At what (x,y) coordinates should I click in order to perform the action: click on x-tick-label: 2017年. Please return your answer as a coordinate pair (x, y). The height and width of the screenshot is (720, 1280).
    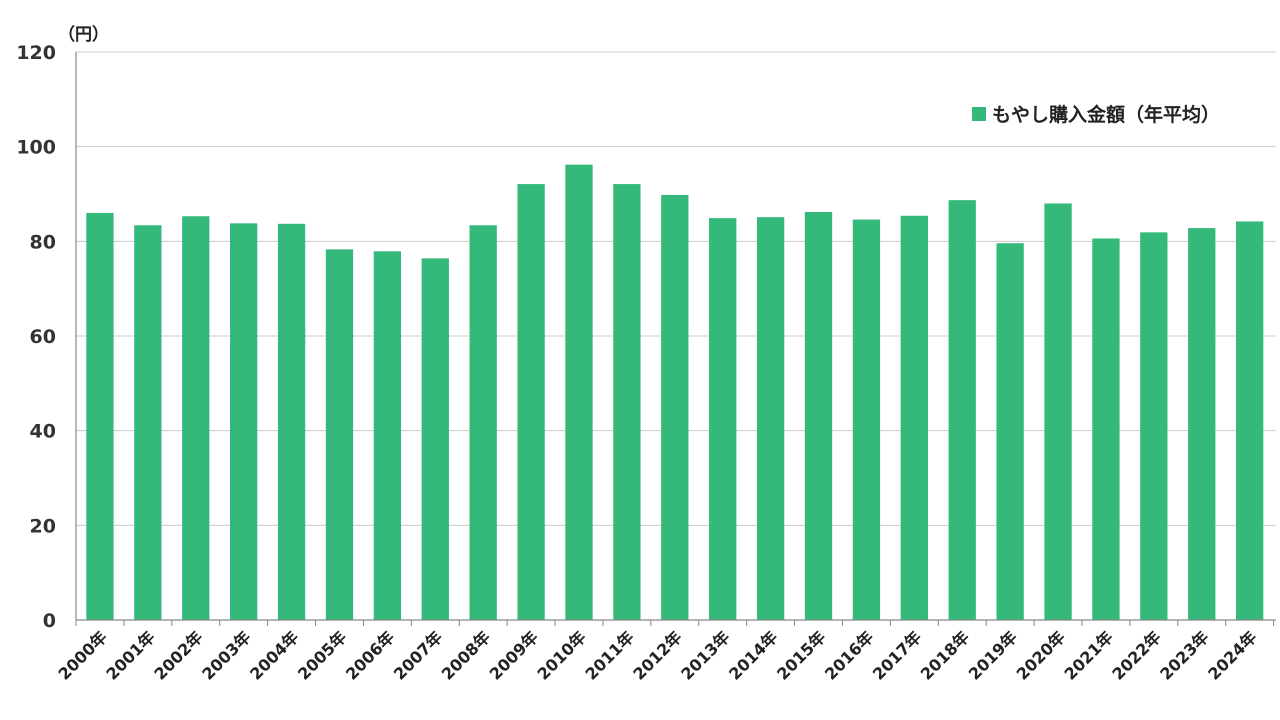
    Looking at the image, I should click on (897, 655).